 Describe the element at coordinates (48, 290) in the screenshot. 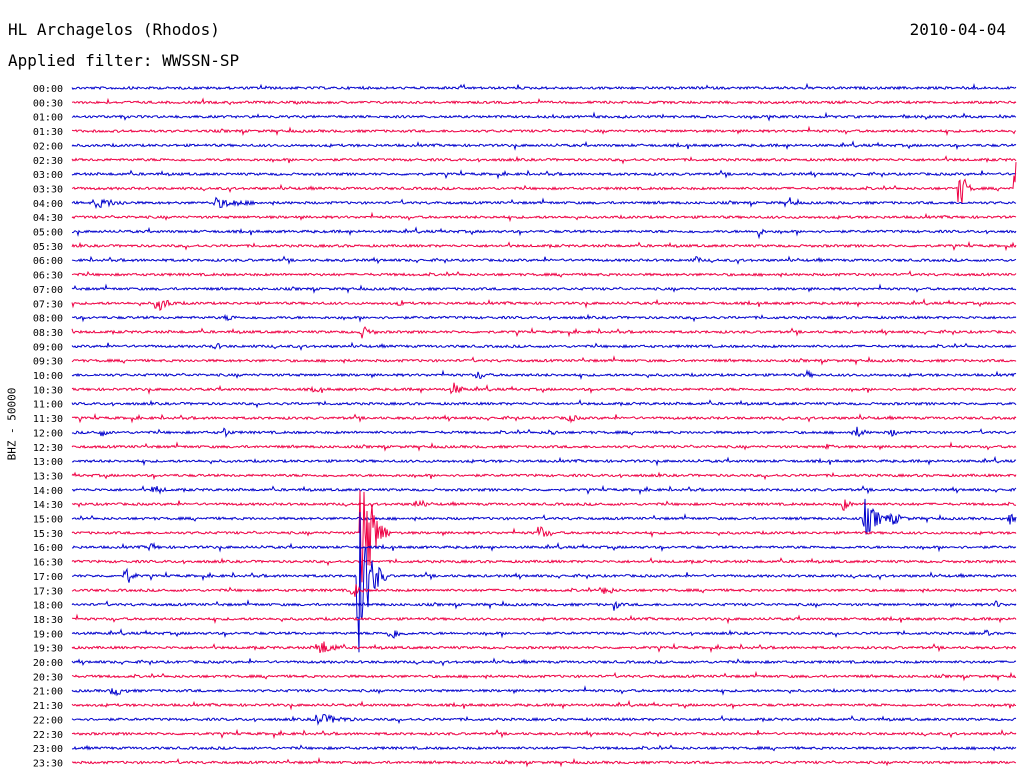

I see `row-time-label: 07:00` at that location.